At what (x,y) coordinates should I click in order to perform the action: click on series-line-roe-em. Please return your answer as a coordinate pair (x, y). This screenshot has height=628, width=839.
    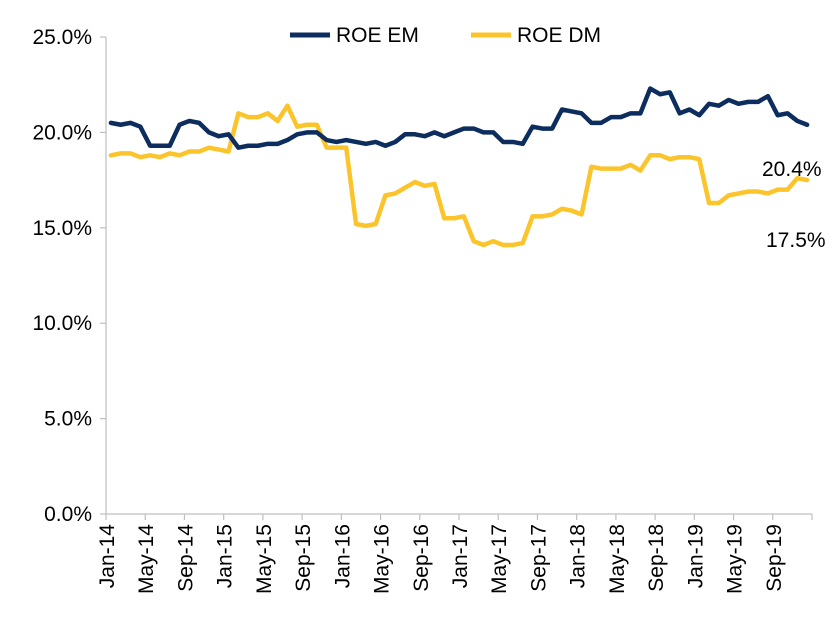
    Looking at the image, I should click on (459, 118).